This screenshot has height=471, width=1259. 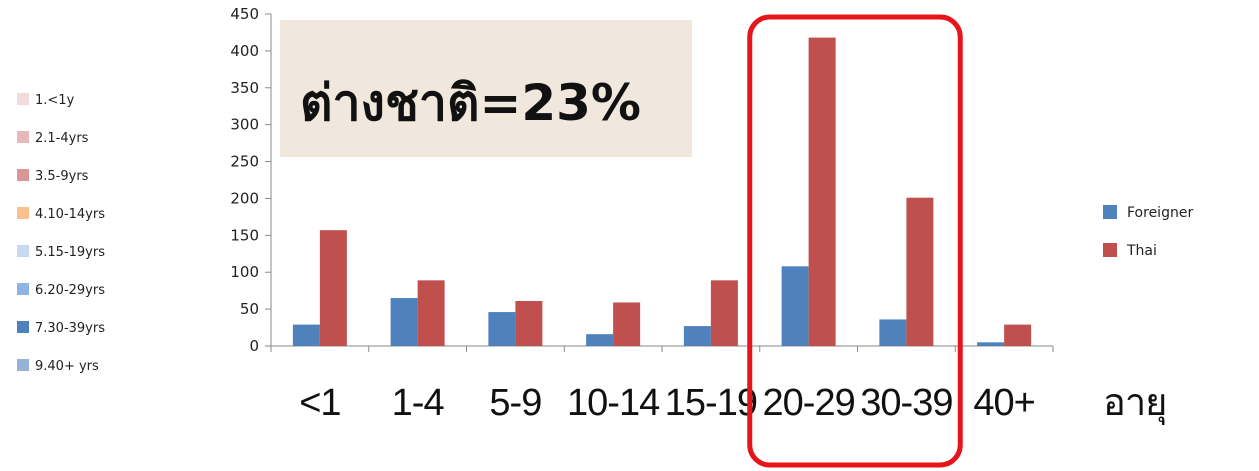 What do you see at coordinates (515, 403) in the screenshot?
I see `x-tick-label: 5-9` at bounding box center [515, 403].